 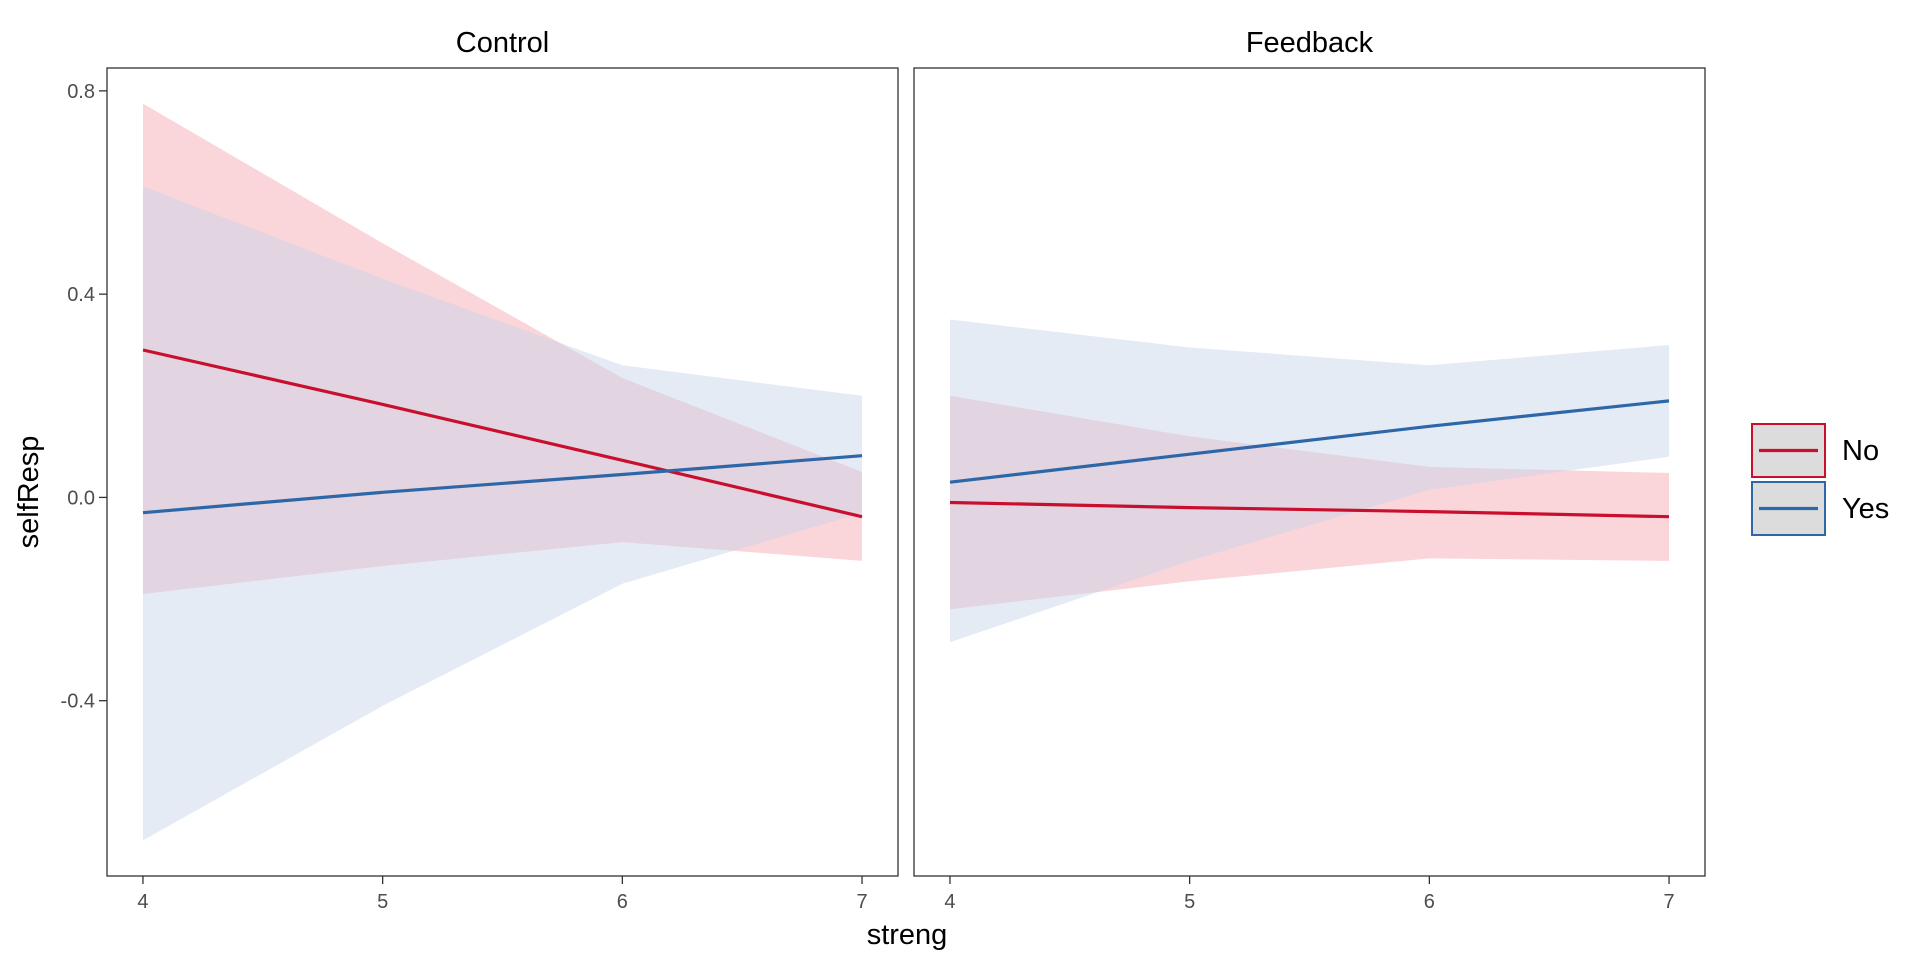 I want to click on legend-item-yes: Yes, so click(x=1820, y=508).